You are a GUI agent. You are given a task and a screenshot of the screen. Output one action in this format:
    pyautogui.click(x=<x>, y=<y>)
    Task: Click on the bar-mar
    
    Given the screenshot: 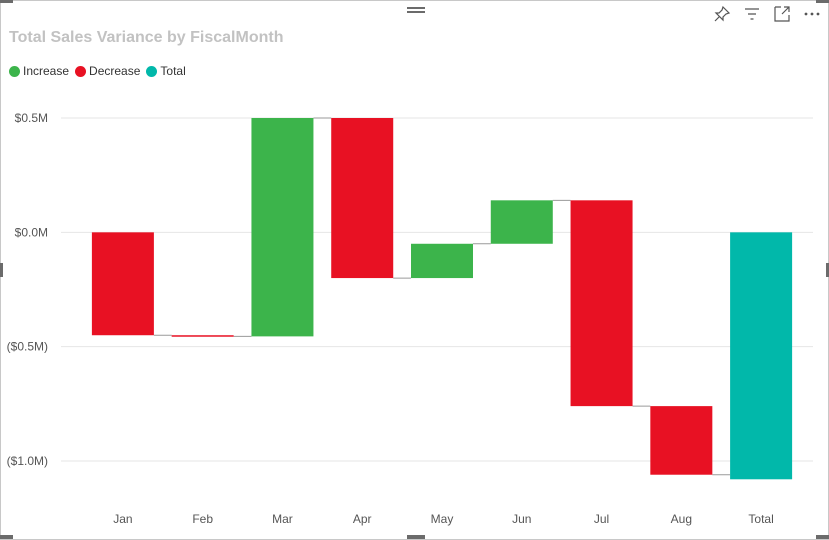 What is the action you would take?
    pyautogui.click(x=282, y=227)
    